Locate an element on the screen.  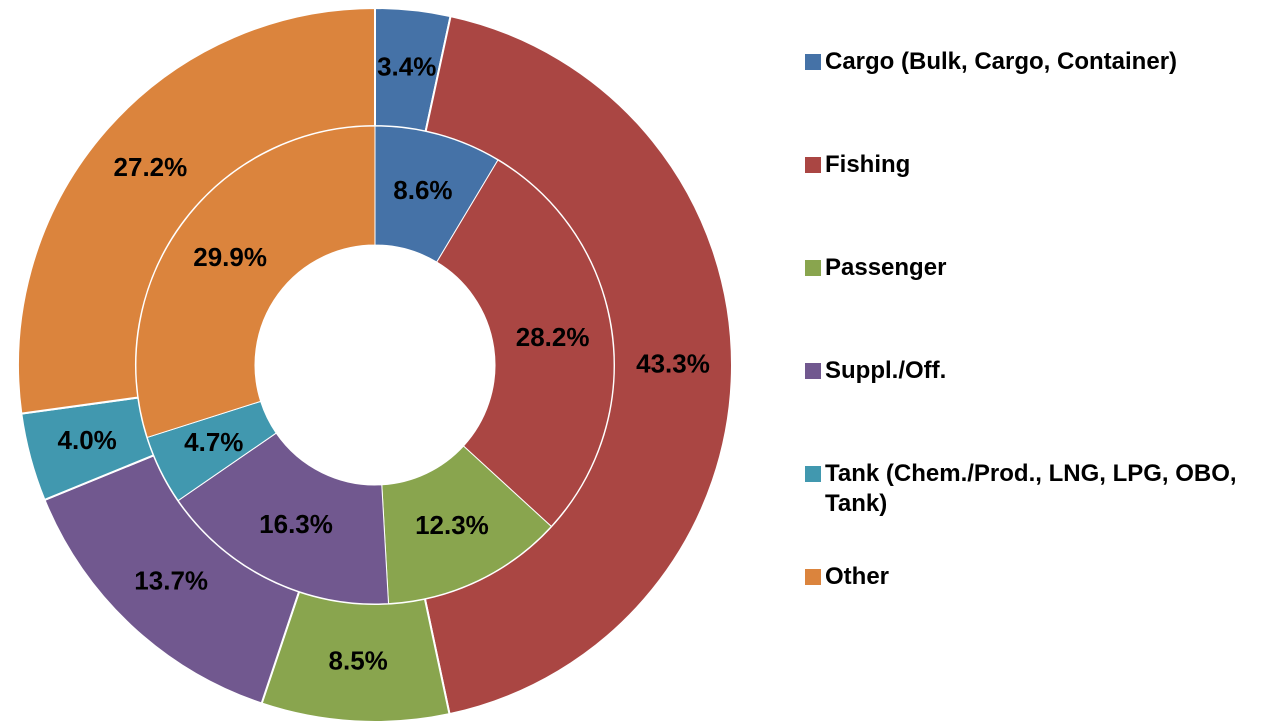
legend-label: Suppl./Off. is located at coordinates (886, 370).